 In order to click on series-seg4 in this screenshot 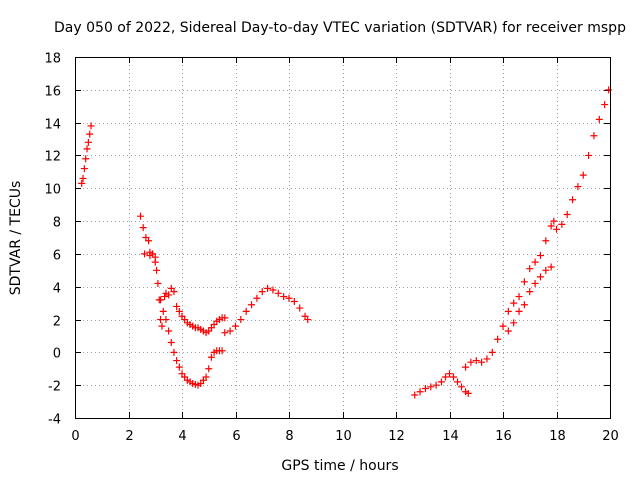, I will do `click(266, 310)`.